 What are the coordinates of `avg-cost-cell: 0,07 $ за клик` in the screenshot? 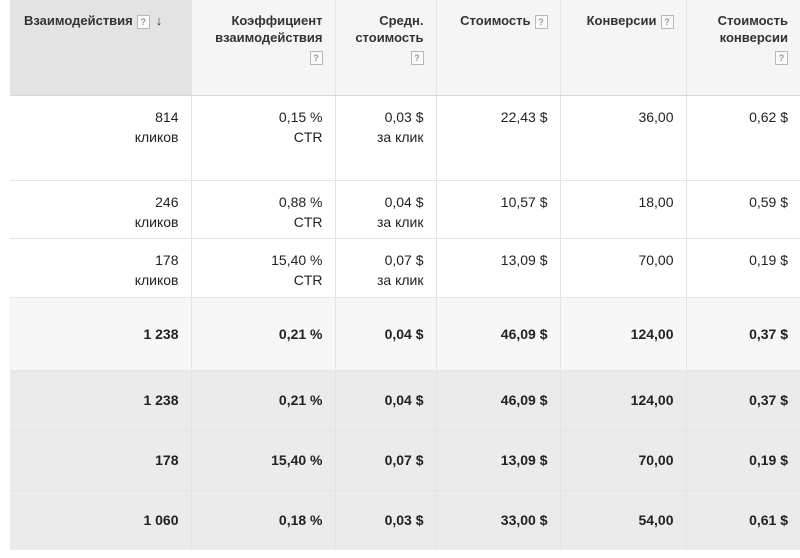 It's located at (386, 268).